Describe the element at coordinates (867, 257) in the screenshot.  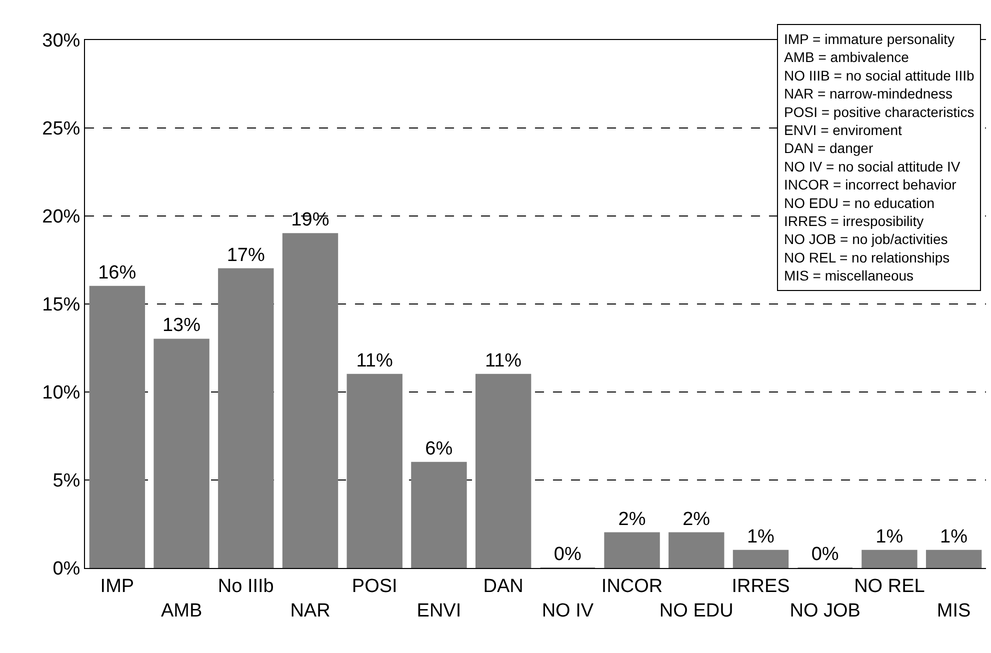
I see `annotation: NO REL = no relationships` at that location.